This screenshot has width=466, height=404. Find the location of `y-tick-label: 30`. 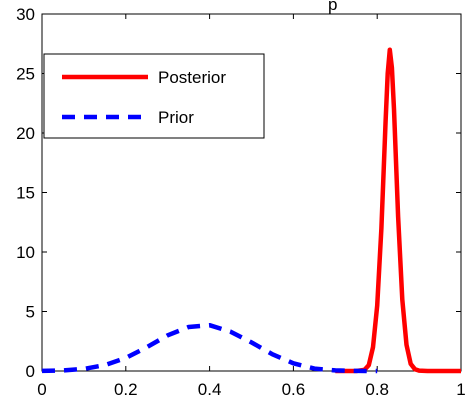

y-tick-label: 30 is located at coordinates (25, 14).